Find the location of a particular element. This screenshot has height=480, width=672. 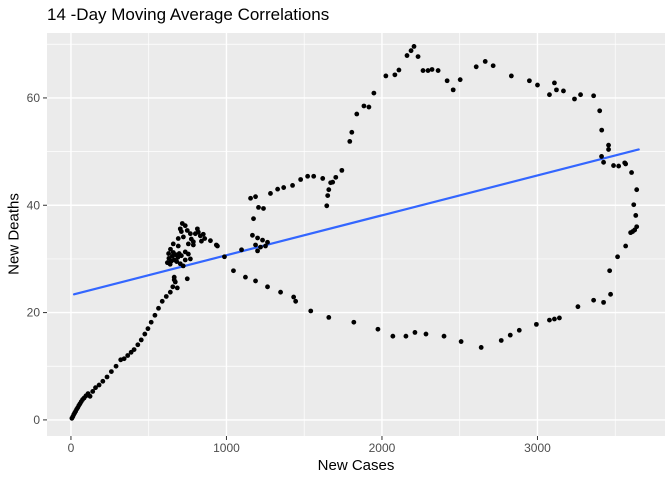

y-tick-label: 60 is located at coordinates (34, 98).